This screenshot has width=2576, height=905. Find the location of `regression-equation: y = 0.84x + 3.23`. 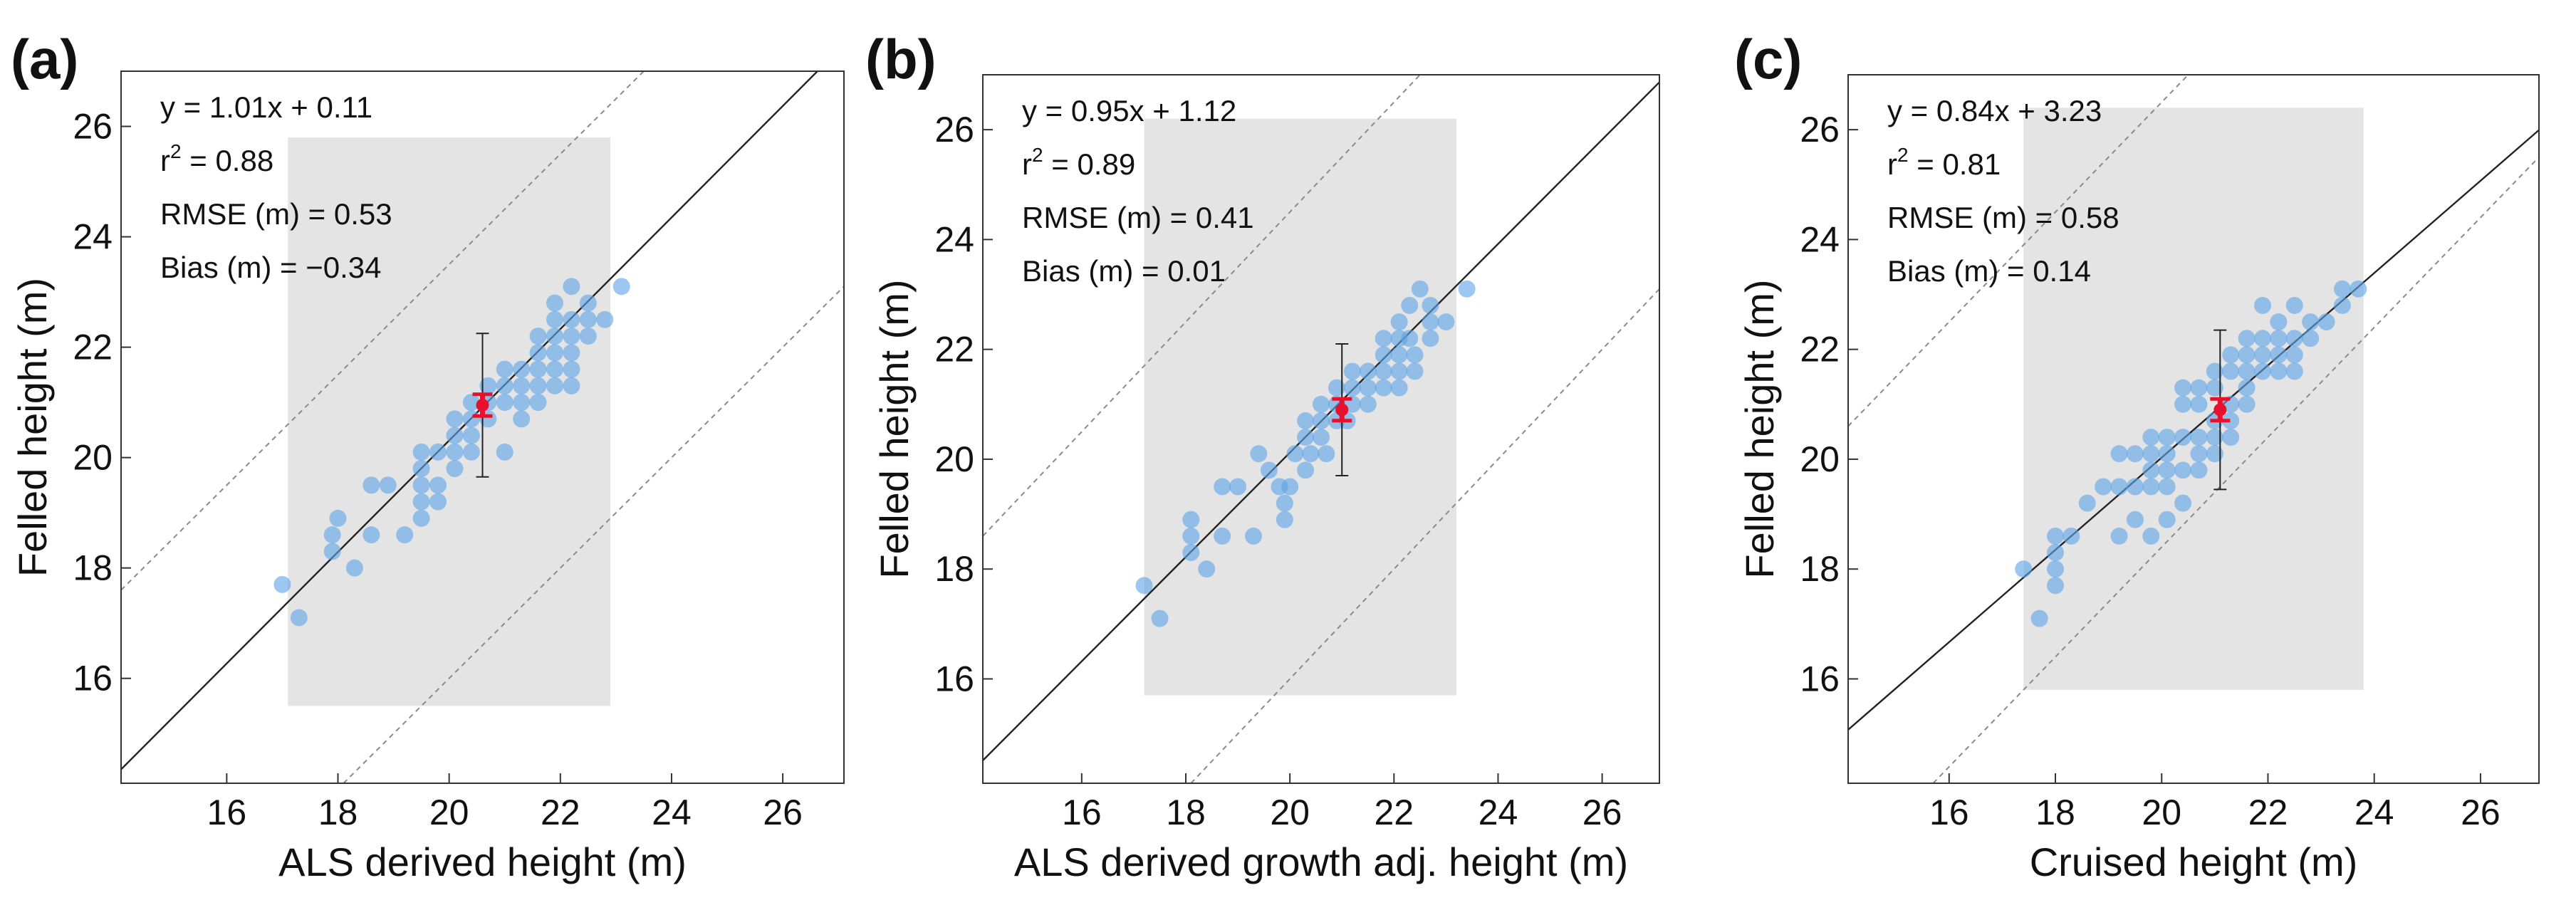

regression-equation: y = 0.84x + 3.23 is located at coordinates (1994, 110).